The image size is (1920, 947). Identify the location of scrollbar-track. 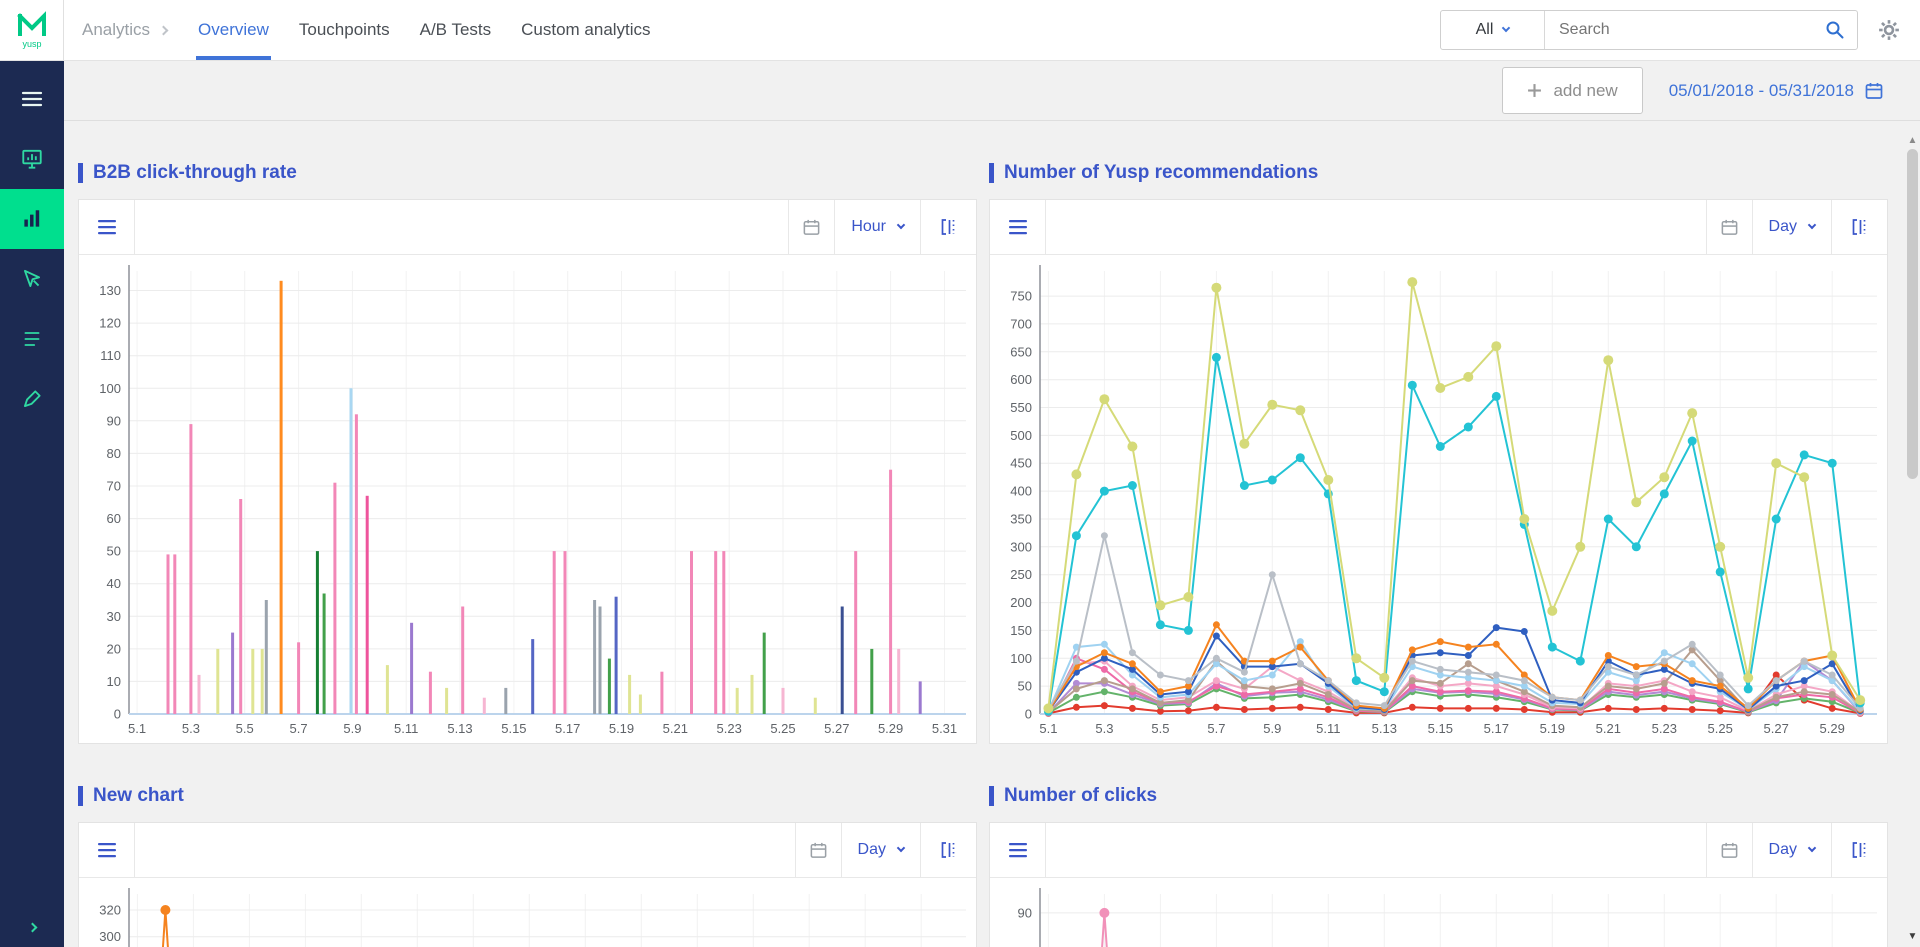
(1912, 539).